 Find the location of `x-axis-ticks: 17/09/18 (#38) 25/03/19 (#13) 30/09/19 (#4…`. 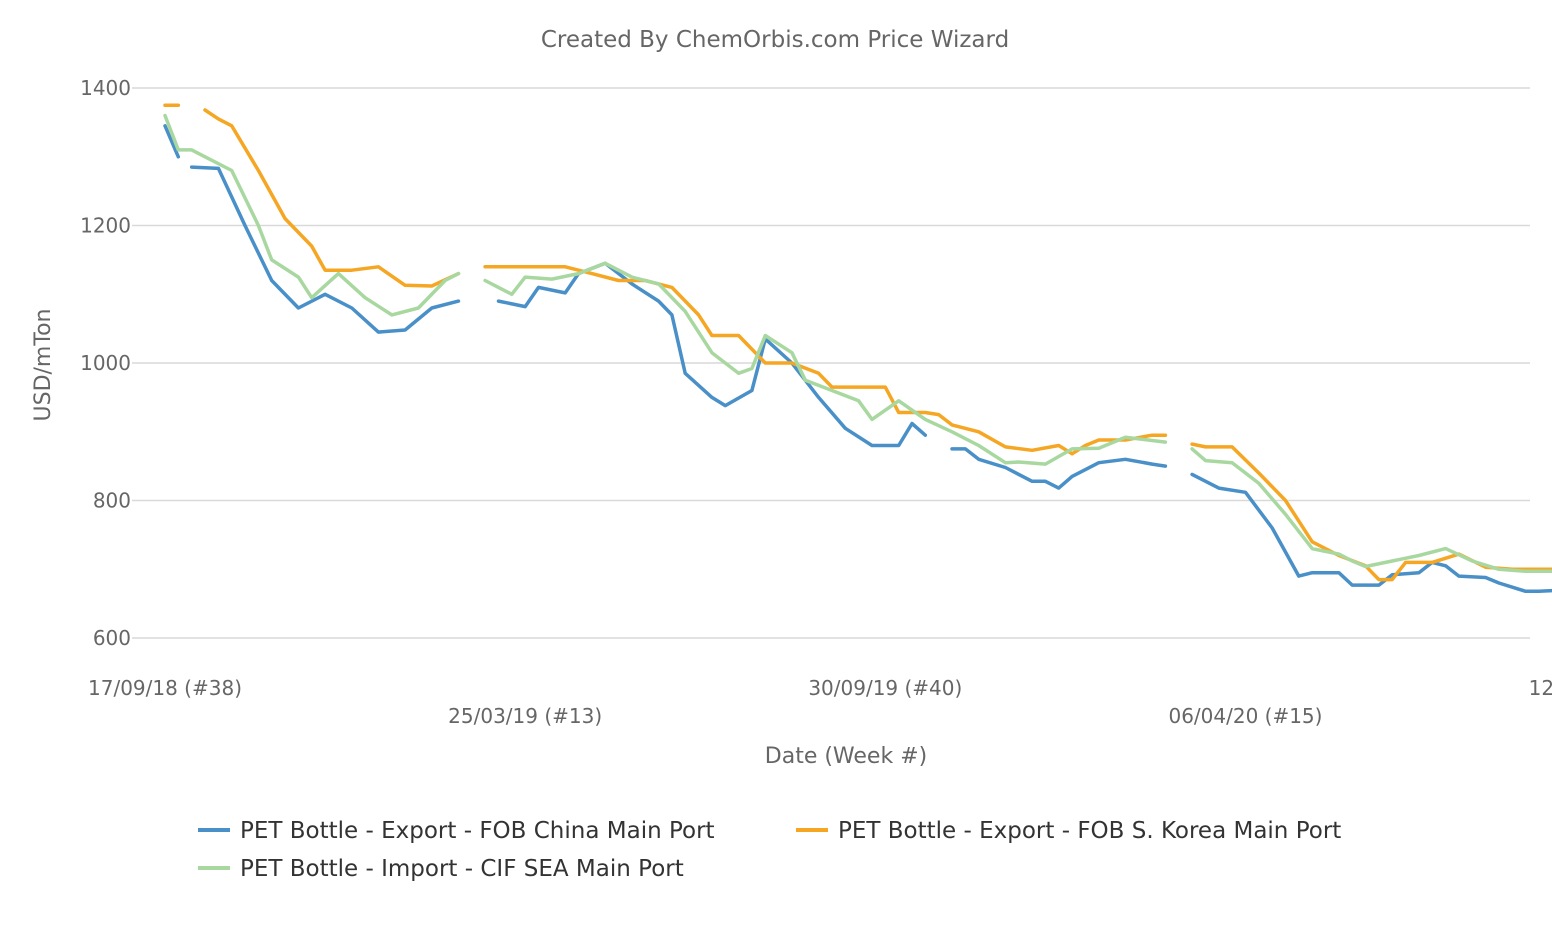

x-axis-ticks: 17/09/18 (#38) 25/03/19 (#13) 30/09/19 (#4… is located at coordinates (820, 702).